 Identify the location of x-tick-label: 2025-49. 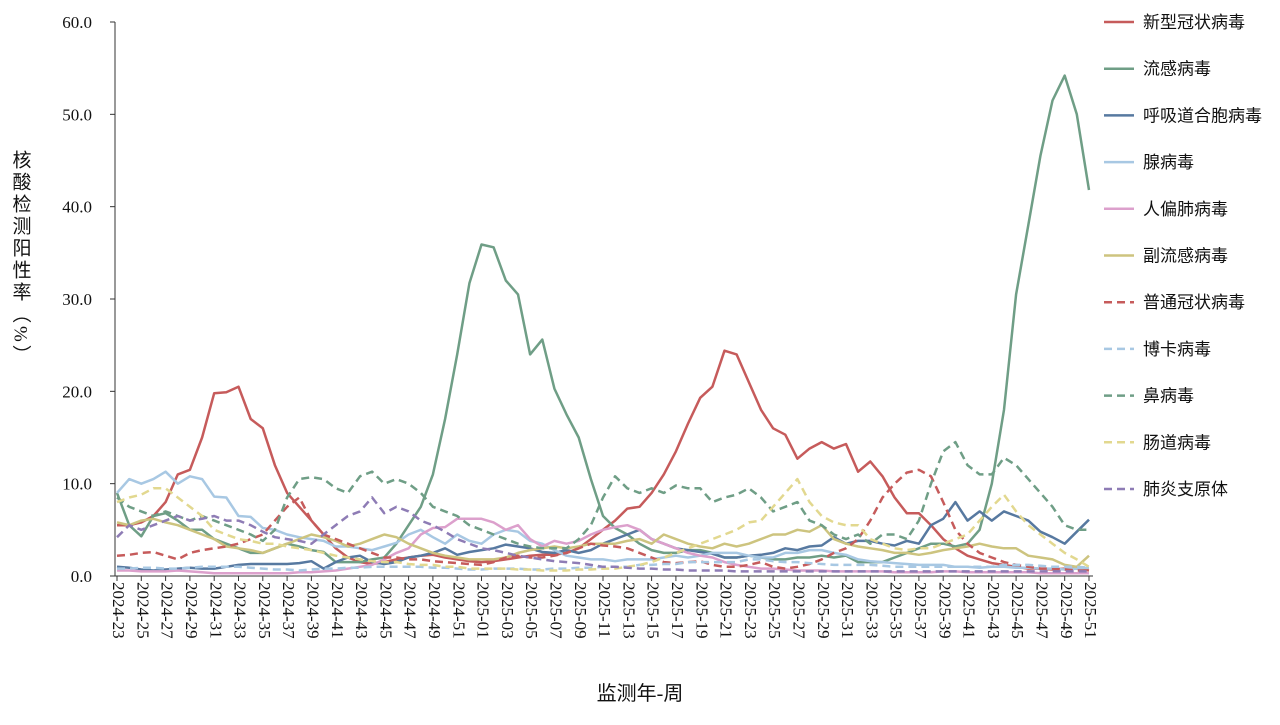
(1066, 610).